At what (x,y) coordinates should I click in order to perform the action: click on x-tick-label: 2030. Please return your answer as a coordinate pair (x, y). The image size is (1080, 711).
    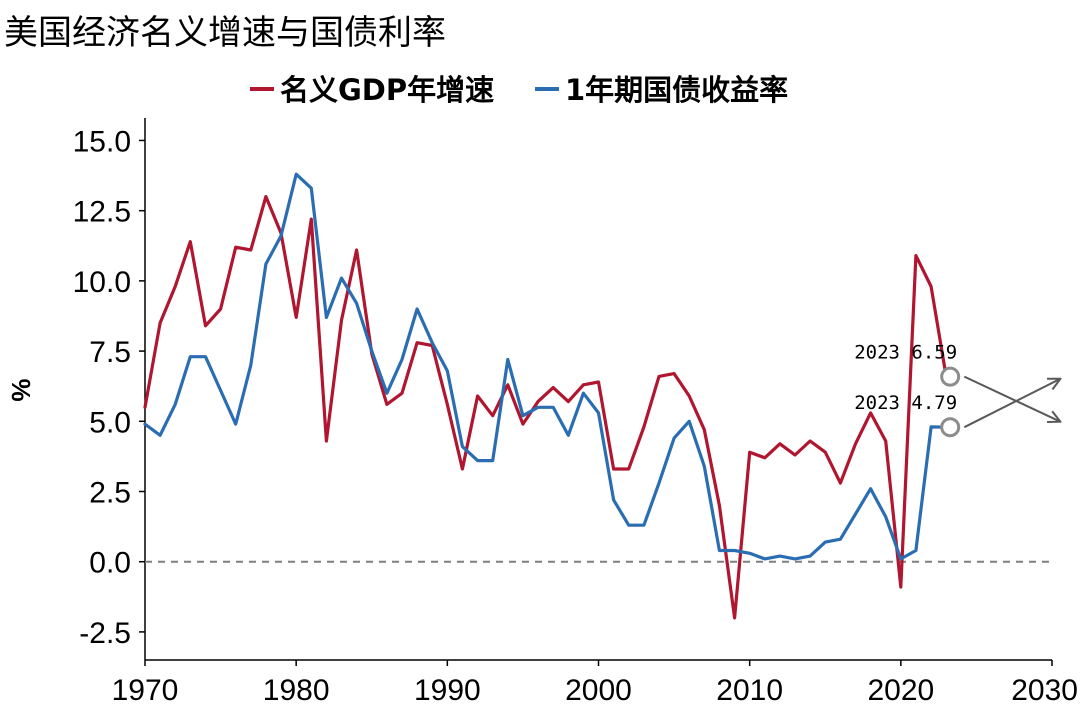
    Looking at the image, I should click on (1044, 690).